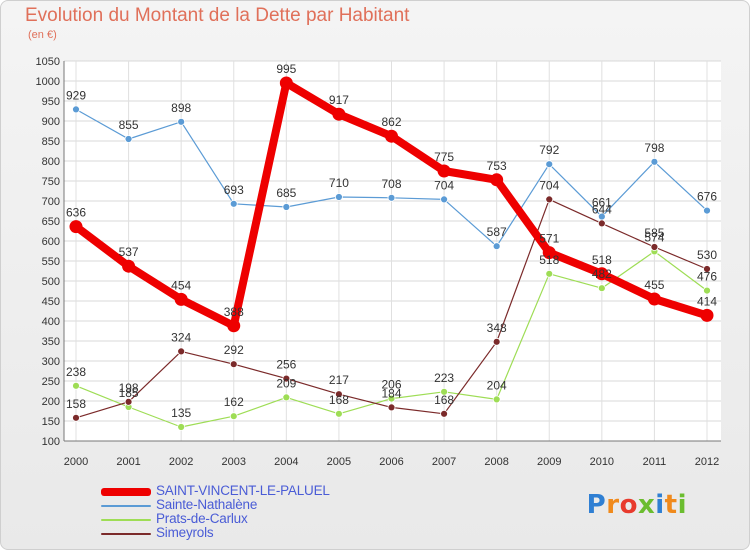 This screenshot has width=750, height=550. What do you see at coordinates (391, 184) in the screenshot?
I see `data-label: 708` at bounding box center [391, 184].